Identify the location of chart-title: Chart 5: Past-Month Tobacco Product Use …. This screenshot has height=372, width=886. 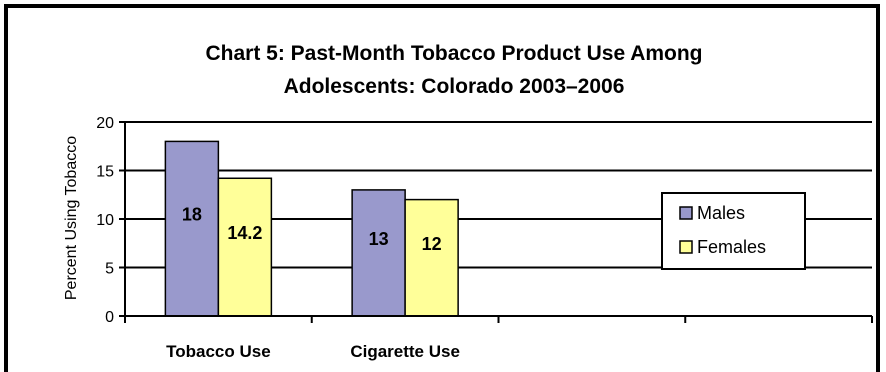
(453, 53).